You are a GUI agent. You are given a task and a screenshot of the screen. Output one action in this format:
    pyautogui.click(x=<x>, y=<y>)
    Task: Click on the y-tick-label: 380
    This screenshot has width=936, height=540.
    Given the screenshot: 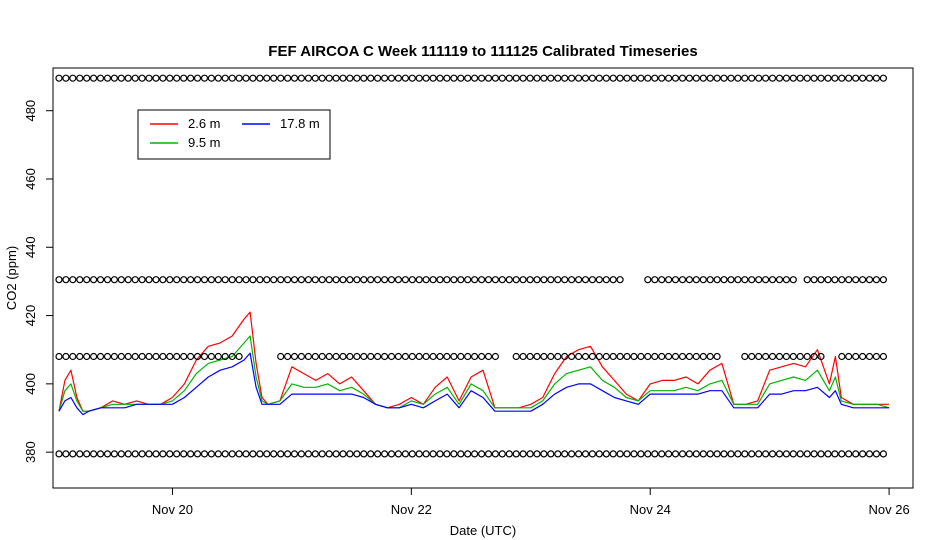 What is the action you would take?
    pyautogui.click(x=30, y=452)
    